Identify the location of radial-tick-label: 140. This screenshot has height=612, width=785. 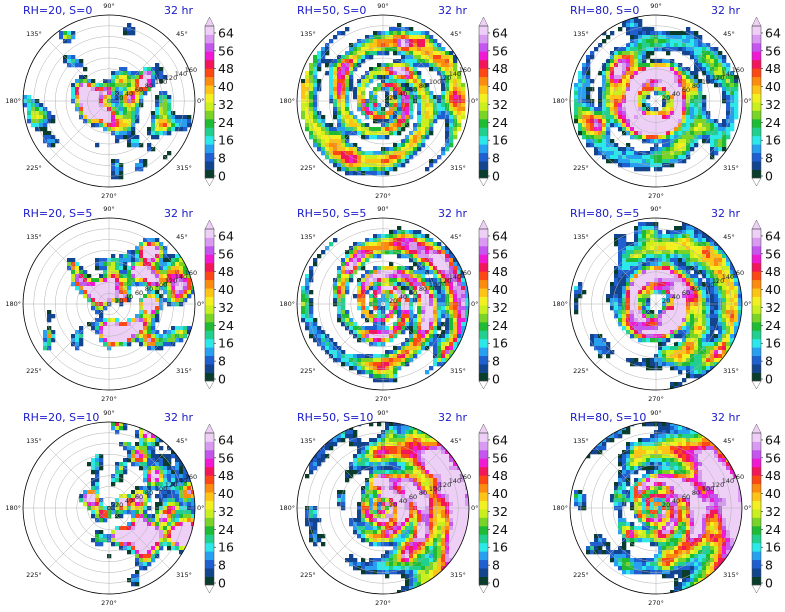
(181, 74).